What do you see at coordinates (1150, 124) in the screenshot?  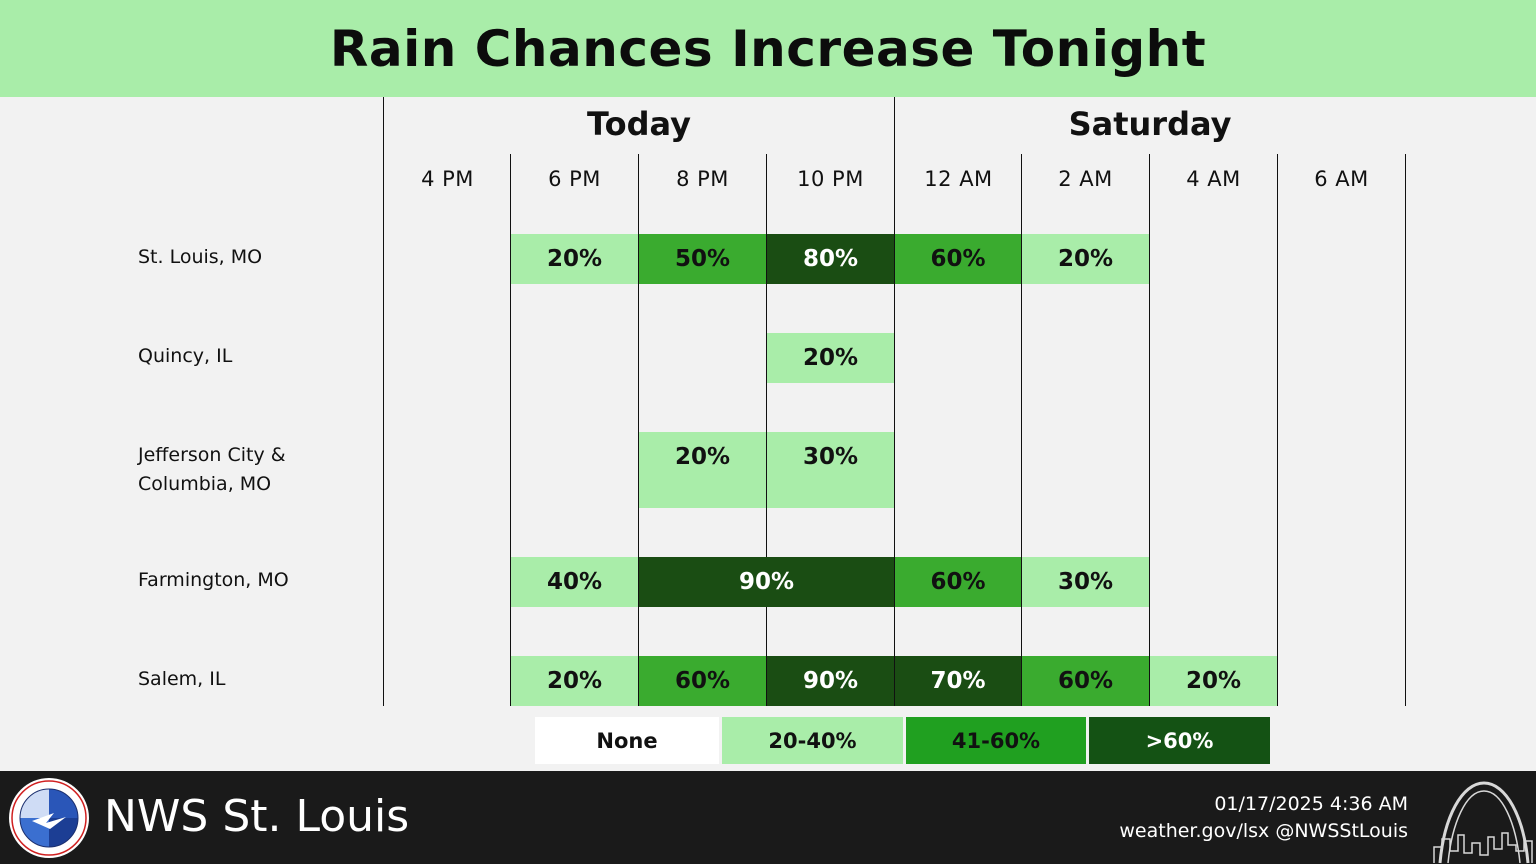 I see `day-header-saturday: Saturday` at bounding box center [1150, 124].